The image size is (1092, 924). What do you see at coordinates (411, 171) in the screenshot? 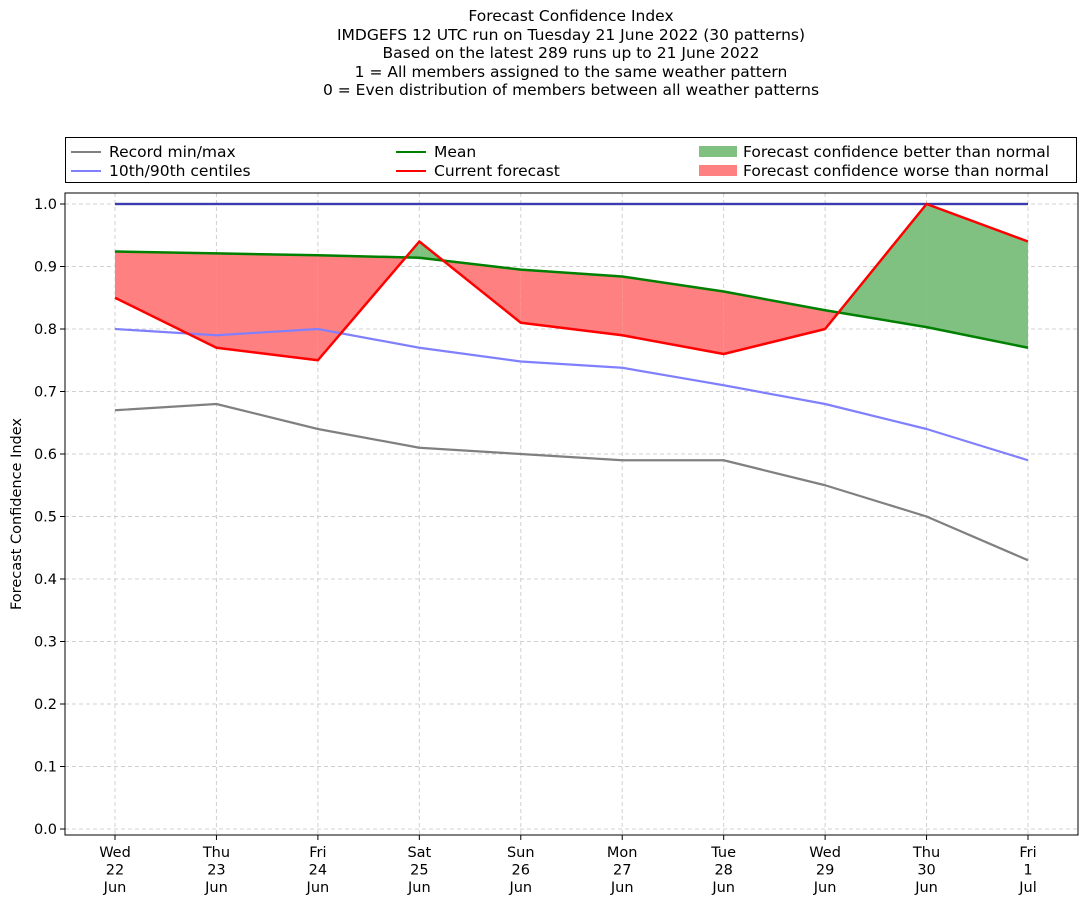
I see `legend-swatch-current` at bounding box center [411, 171].